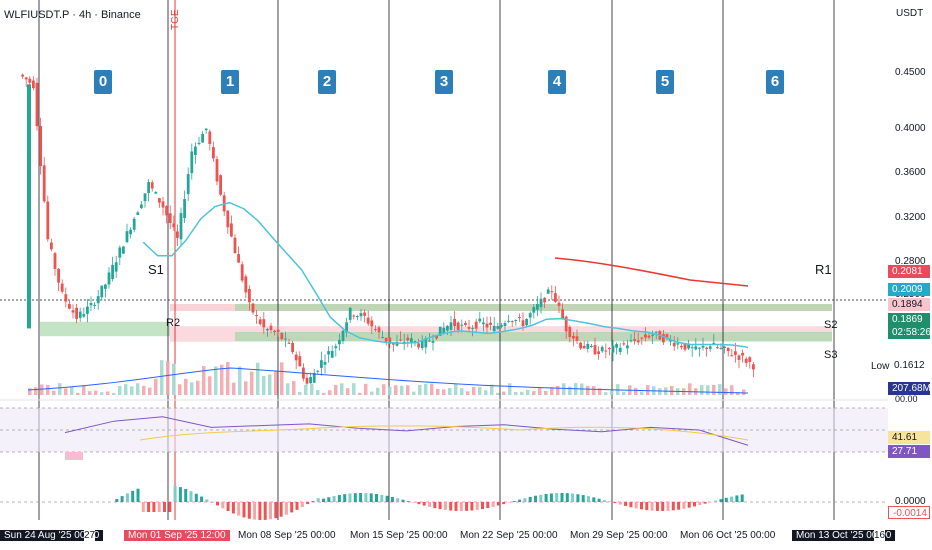 This screenshot has height=550, width=932. I want to click on price-tag: 0.1869, so click(909, 319).